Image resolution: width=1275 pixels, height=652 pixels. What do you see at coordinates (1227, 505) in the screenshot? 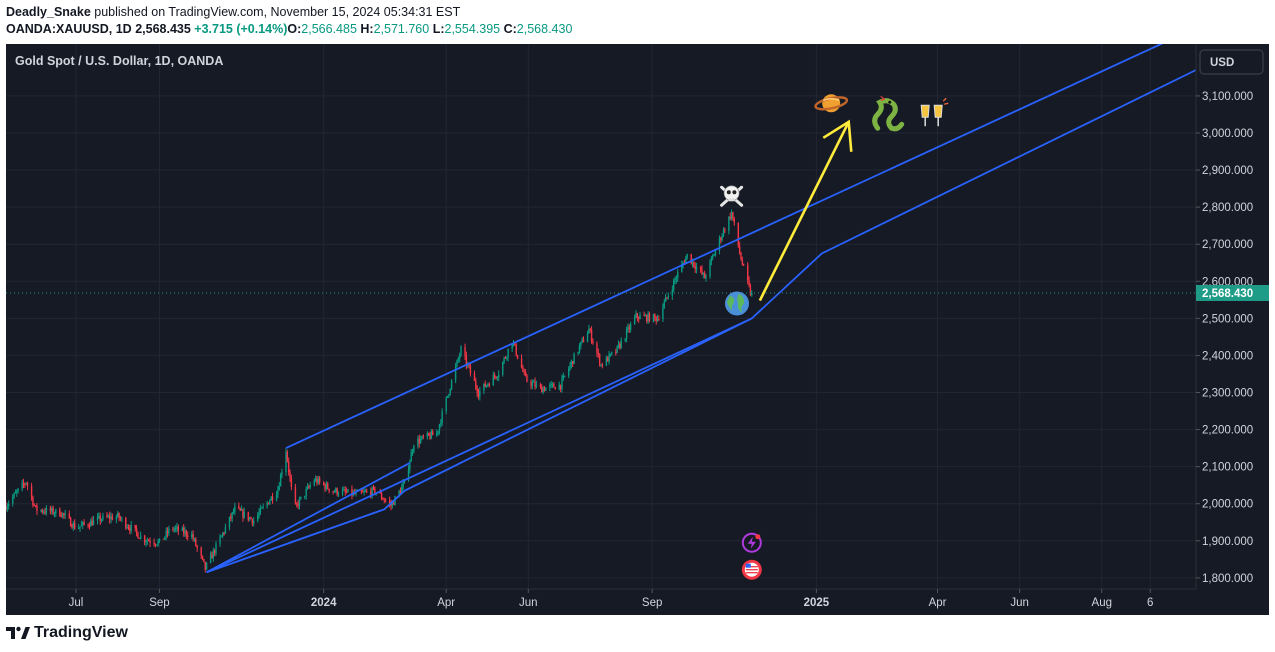
I see `y-tick-label: 2,000.000` at bounding box center [1227, 505].